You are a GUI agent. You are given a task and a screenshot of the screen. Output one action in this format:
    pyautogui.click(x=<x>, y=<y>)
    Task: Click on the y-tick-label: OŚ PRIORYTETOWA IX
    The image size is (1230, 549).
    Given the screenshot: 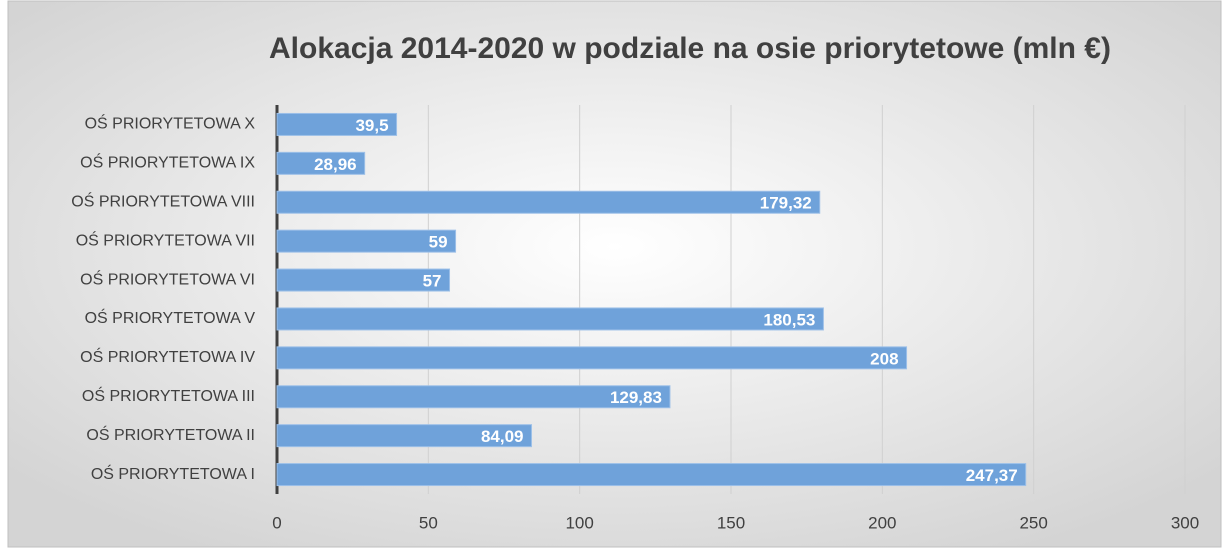 What is the action you would take?
    pyautogui.click(x=167, y=162)
    